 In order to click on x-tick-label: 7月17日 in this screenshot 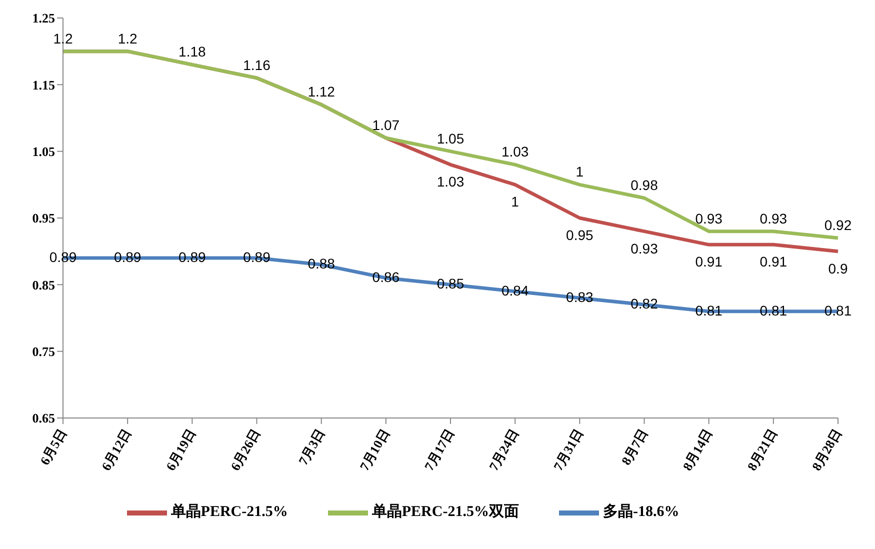, I will do `click(439, 450)`.